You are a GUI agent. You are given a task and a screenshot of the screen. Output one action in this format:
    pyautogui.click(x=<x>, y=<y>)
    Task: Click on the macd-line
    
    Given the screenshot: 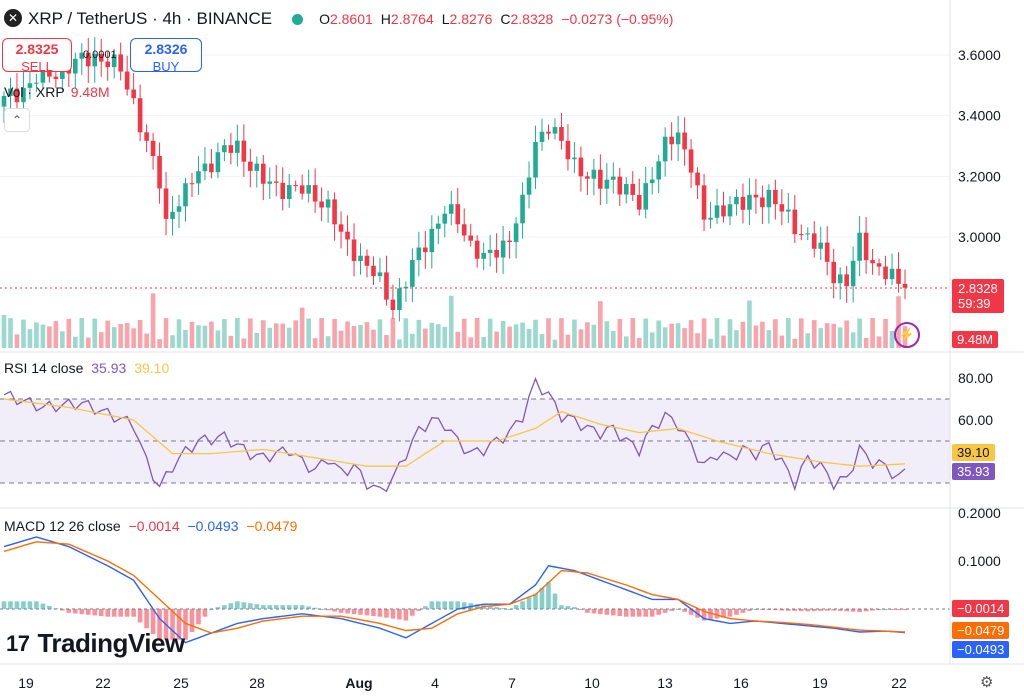 What is the action you would take?
    pyautogui.click(x=454, y=590)
    